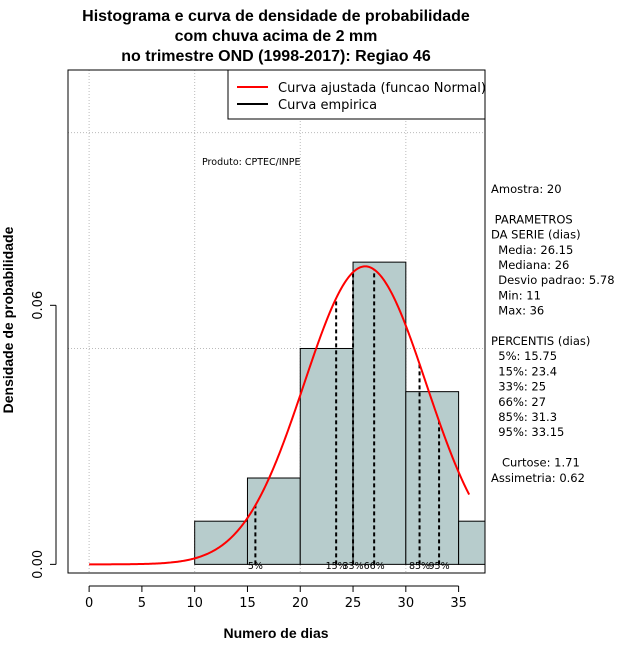 This screenshot has height=660, width=640. I want to click on statistics-line: 15%: 23.4, so click(524, 371).